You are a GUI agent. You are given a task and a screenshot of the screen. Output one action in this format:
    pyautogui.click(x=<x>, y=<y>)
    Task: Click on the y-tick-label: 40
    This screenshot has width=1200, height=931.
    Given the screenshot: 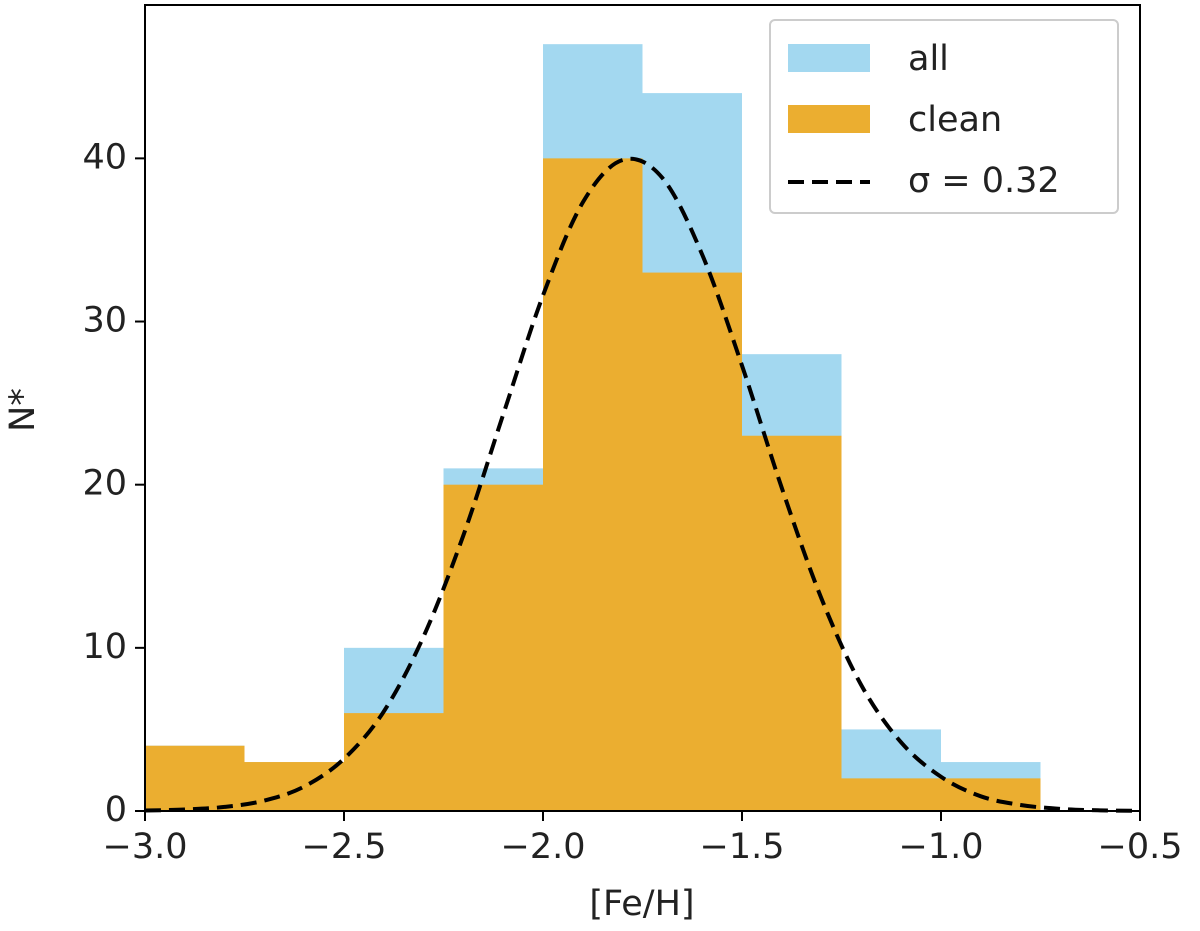 What is the action you would take?
    pyautogui.click(x=104, y=157)
    